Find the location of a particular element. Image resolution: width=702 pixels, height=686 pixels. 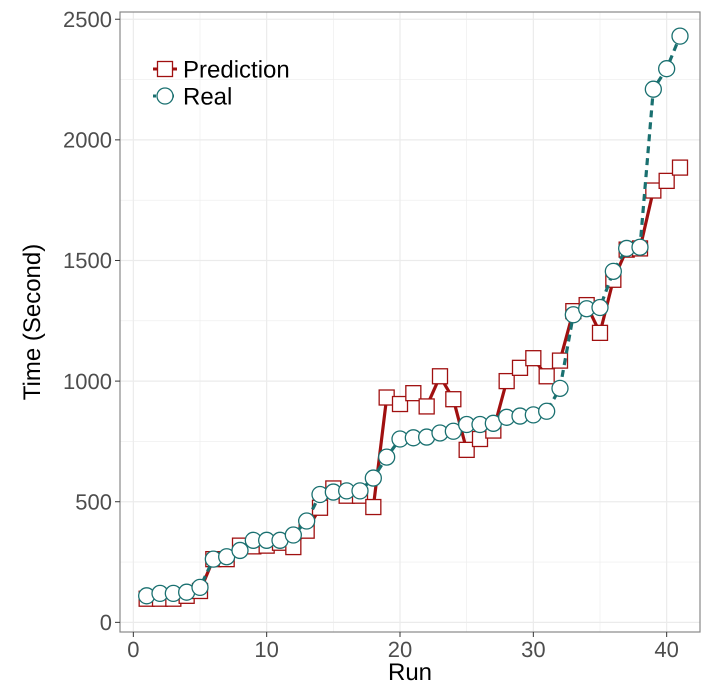

x-tick-label: 40 is located at coordinates (666, 649).